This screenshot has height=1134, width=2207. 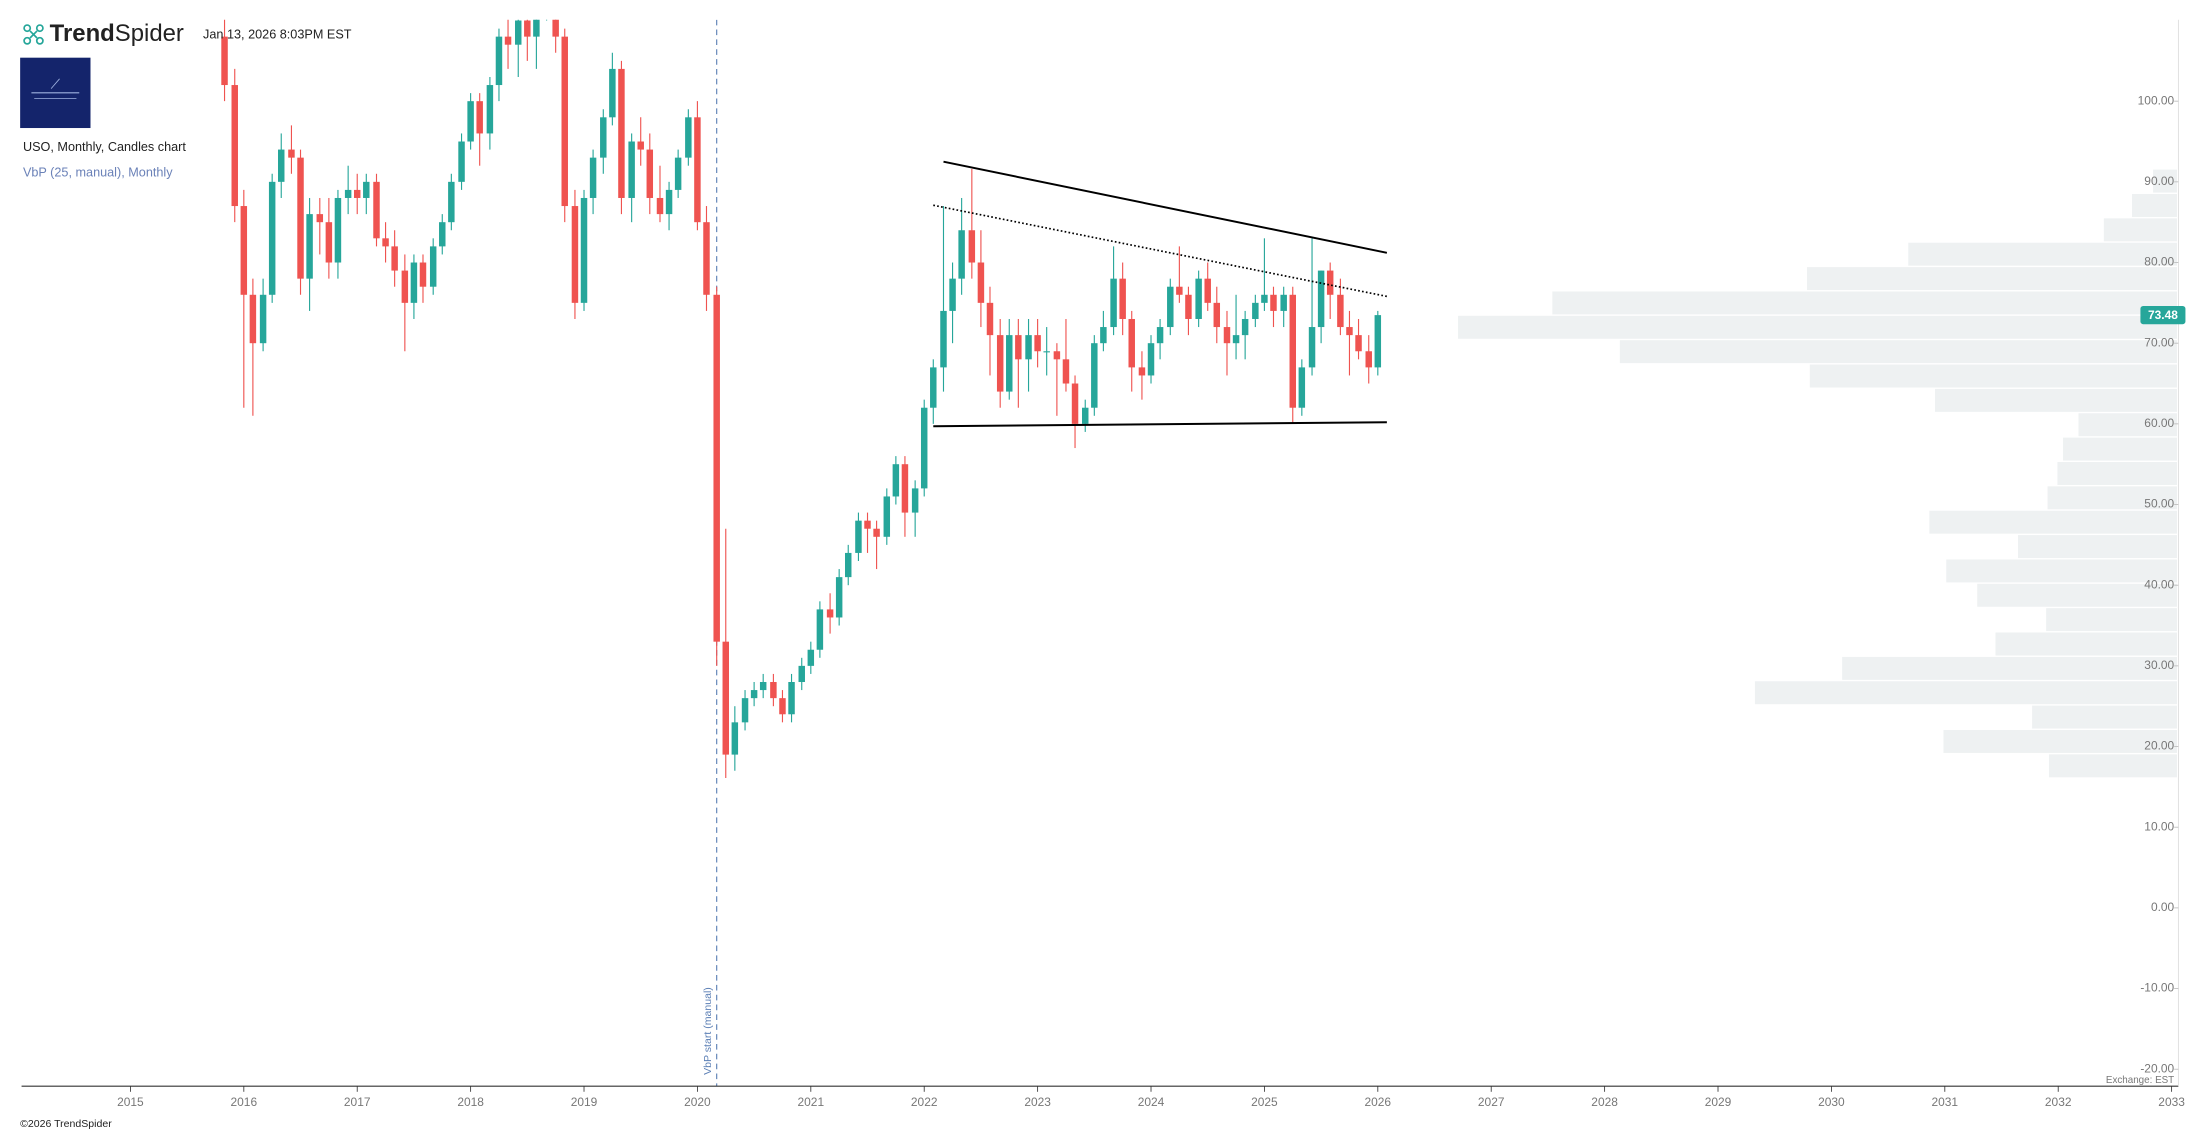 I want to click on x-tick-label: 2019, so click(x=584, y=1102).